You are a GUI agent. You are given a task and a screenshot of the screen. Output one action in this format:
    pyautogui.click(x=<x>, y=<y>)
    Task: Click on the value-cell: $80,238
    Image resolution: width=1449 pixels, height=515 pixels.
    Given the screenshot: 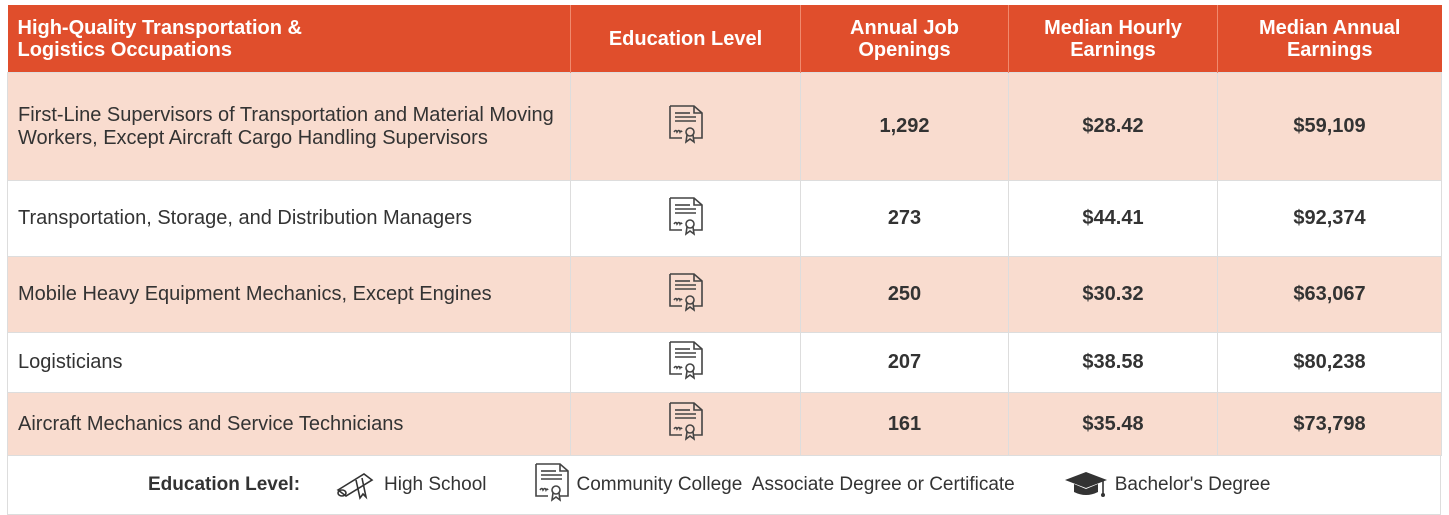 What is the action you would take?
    pyautogui.click(x=1329, y=362)
    